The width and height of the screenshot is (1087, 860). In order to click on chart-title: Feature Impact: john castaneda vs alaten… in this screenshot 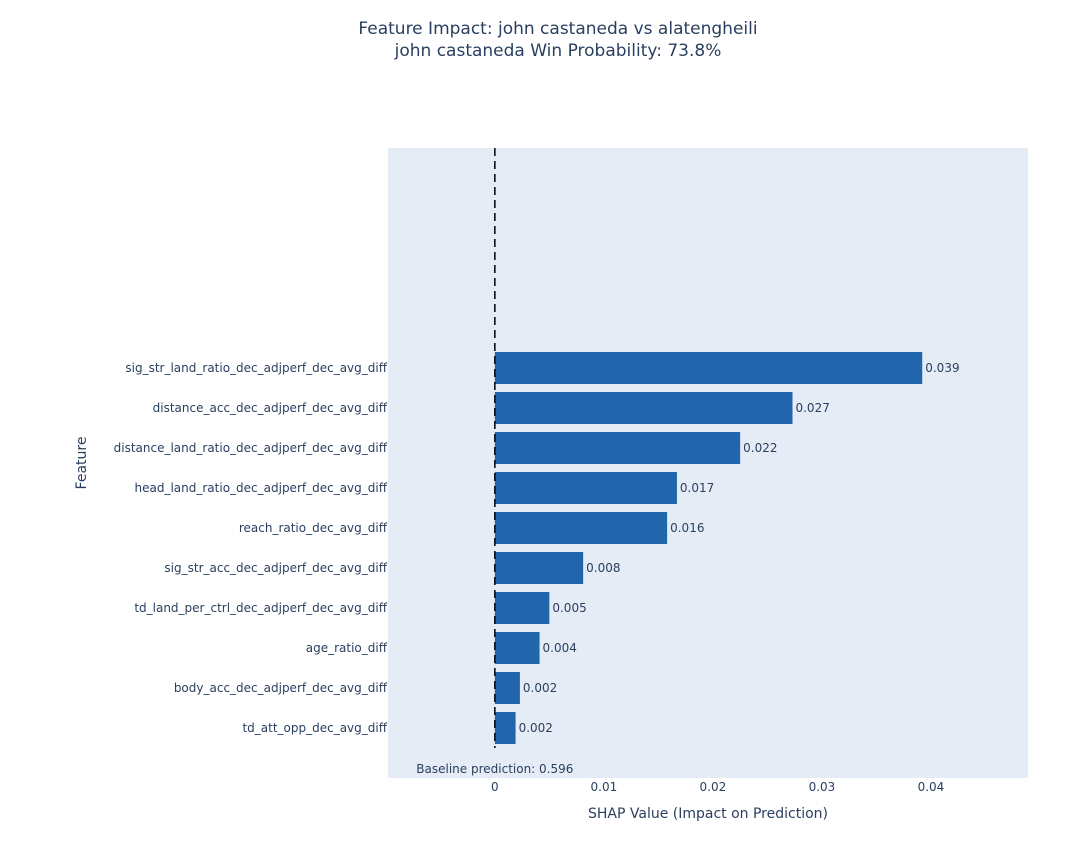, I will do `click(557, 29)`.